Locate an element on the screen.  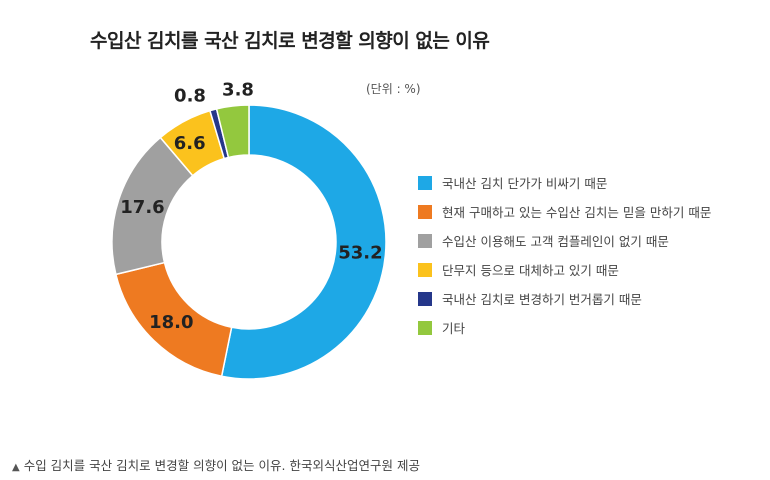
legend-label: 기타 is located at coordinates (454, 328).